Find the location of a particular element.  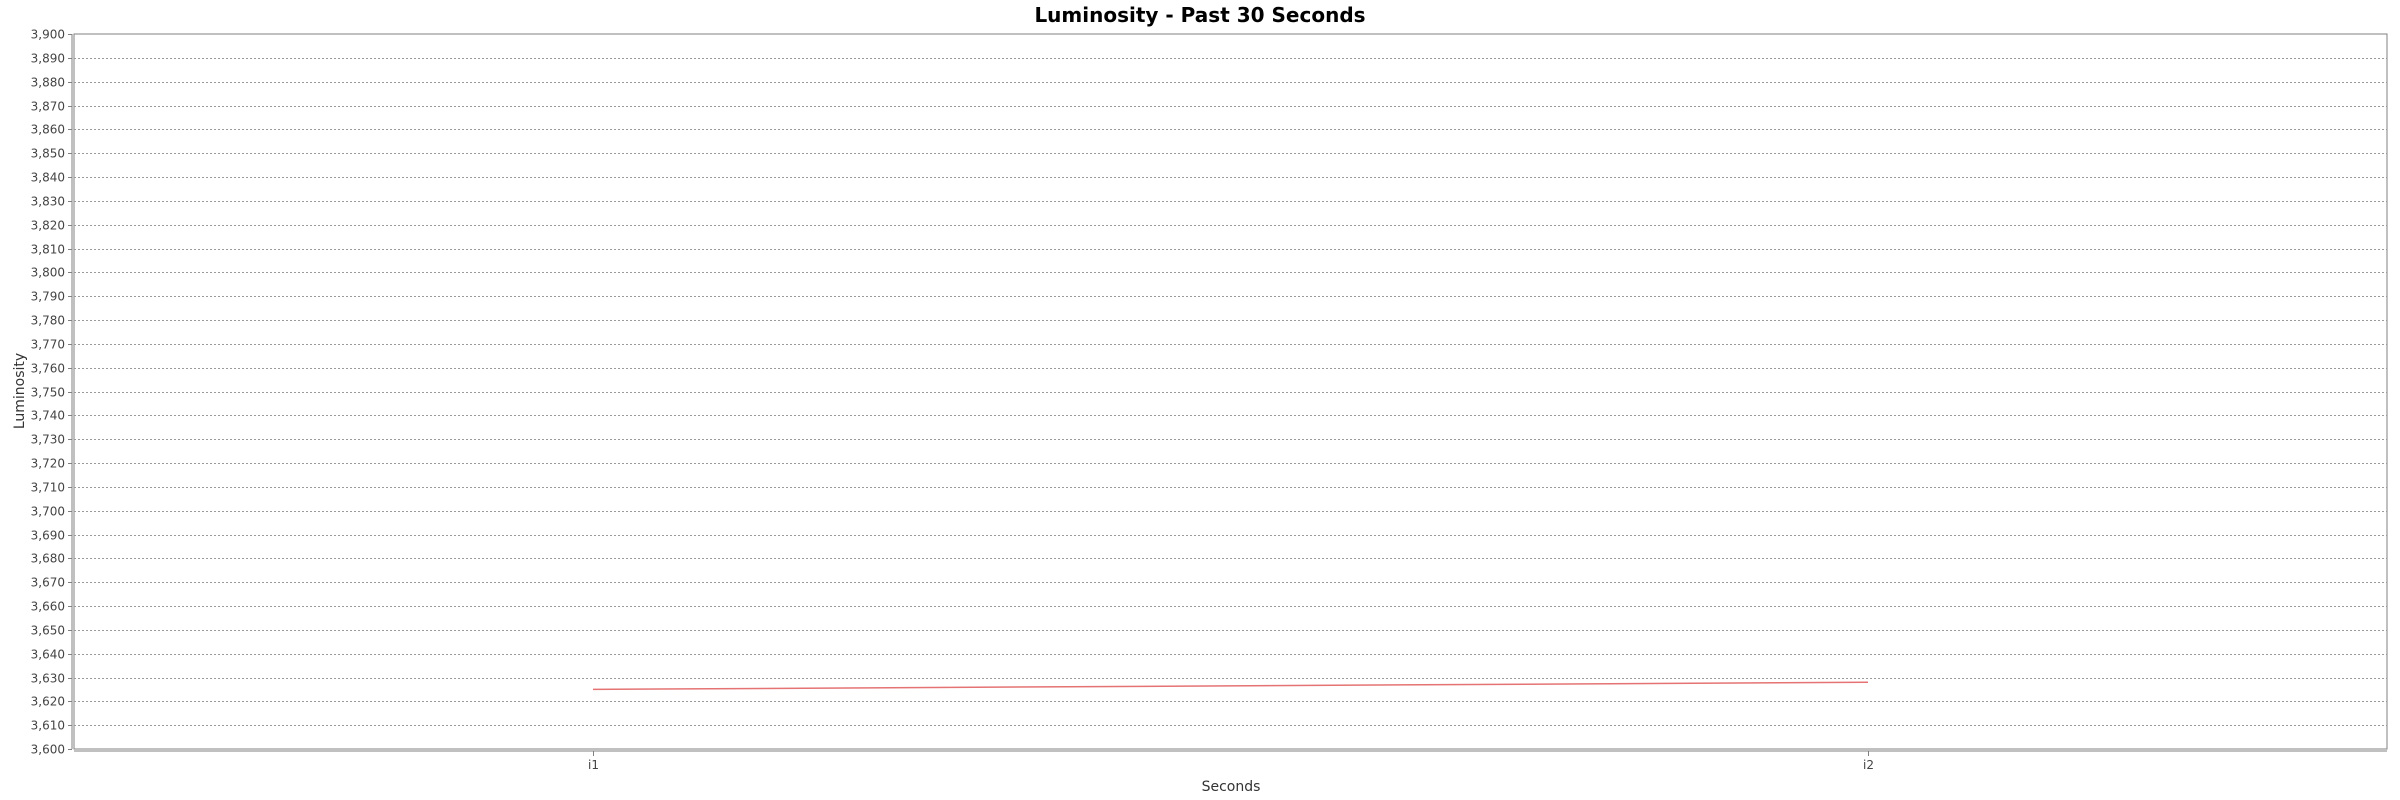

series-line is located at coordinates (1230, 686).